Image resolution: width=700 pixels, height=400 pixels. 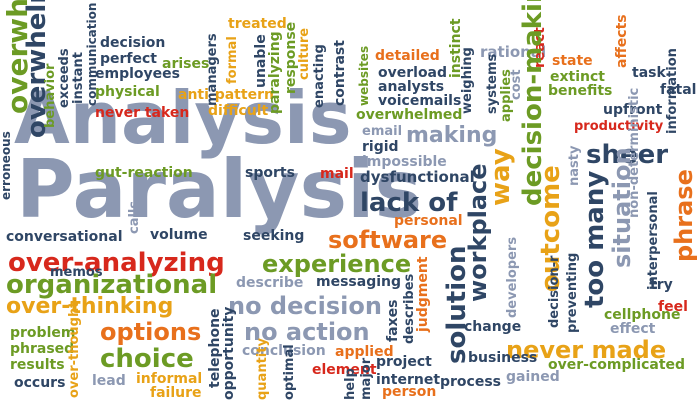 What do you see at coordinates (142, 113) in the screenshot?
I see `word-never-taken: never taken` at bounding box center [142, 113].